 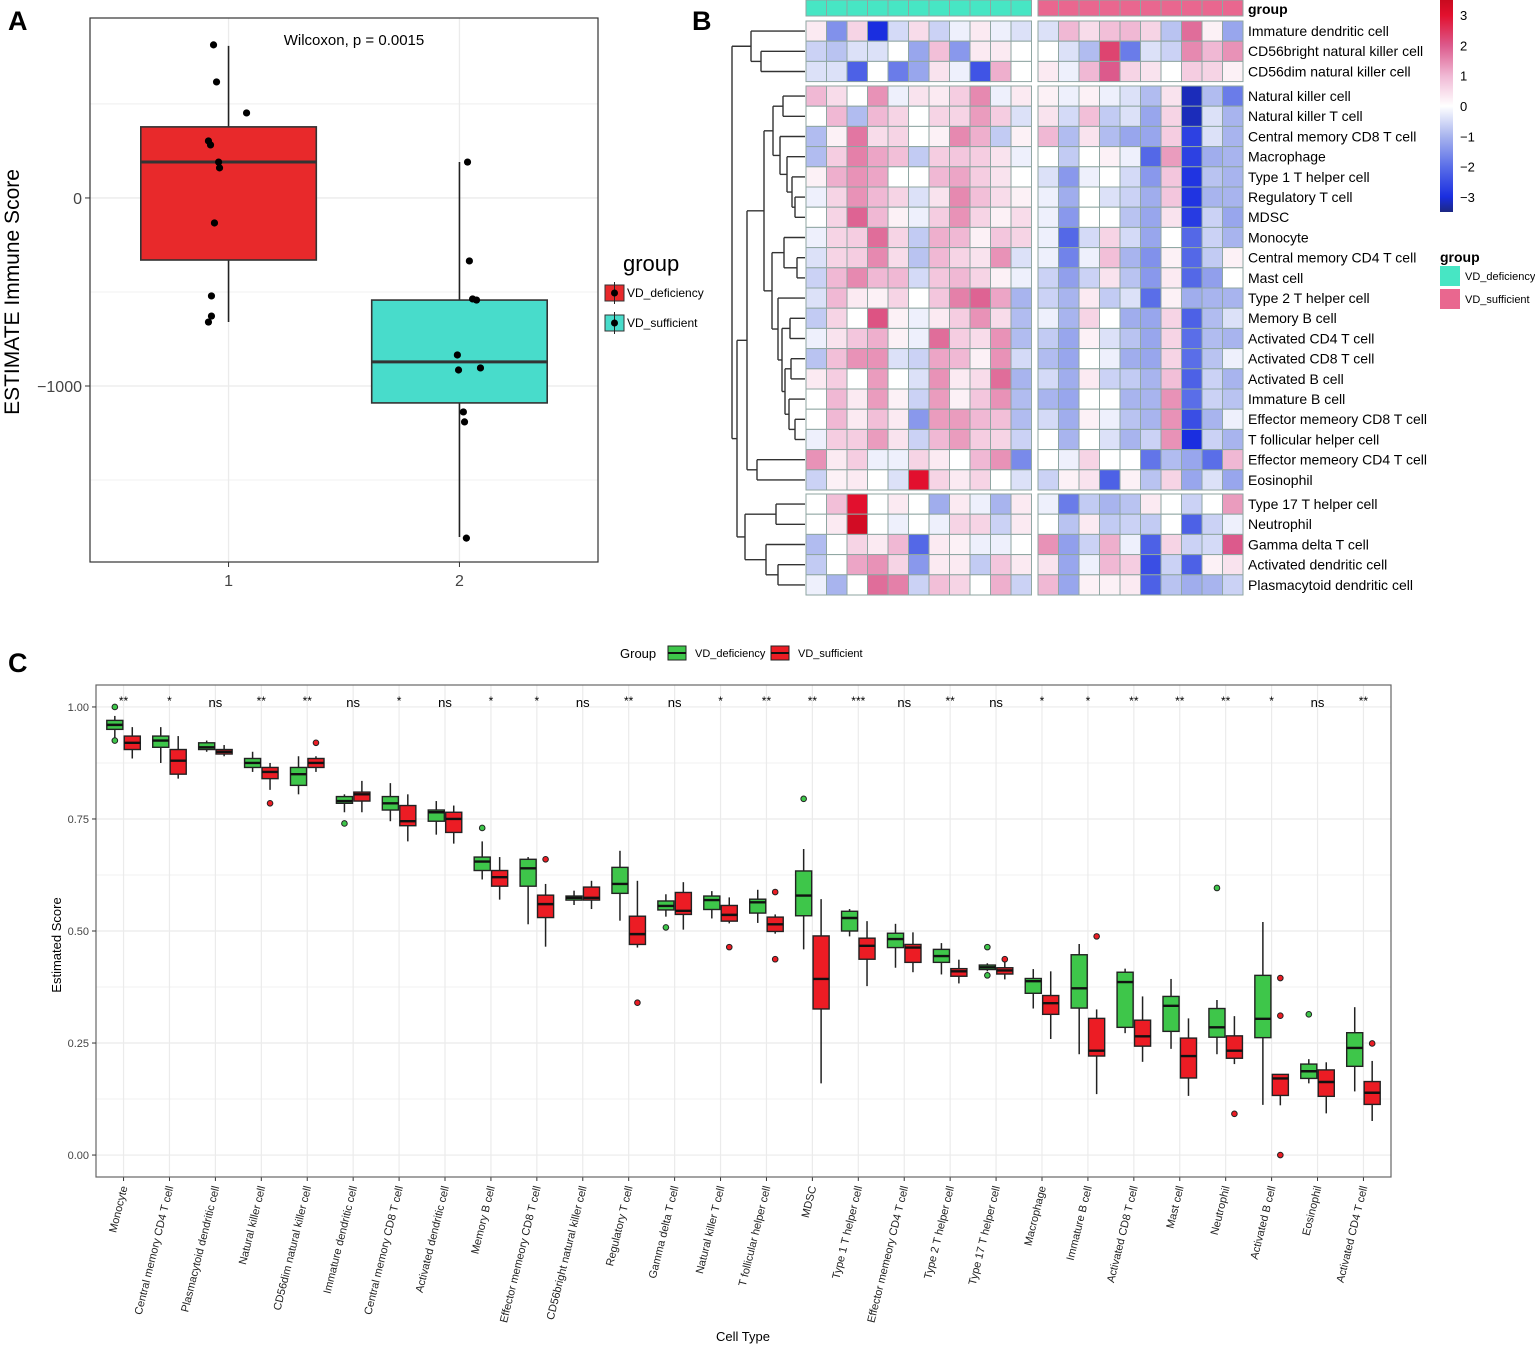 What do you see at coordinates (118, 1209) in the screenshot?
I see `x-tick-label: Monocyte` at bounding box center [118, 1209].